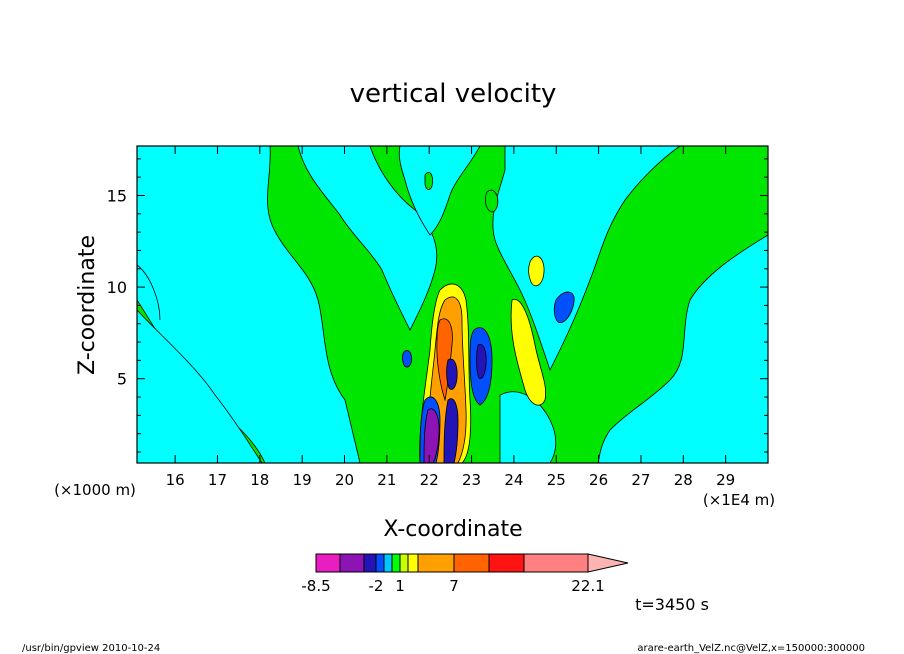  I want to click on colorbar-extend-arrow, so click(608, 563).